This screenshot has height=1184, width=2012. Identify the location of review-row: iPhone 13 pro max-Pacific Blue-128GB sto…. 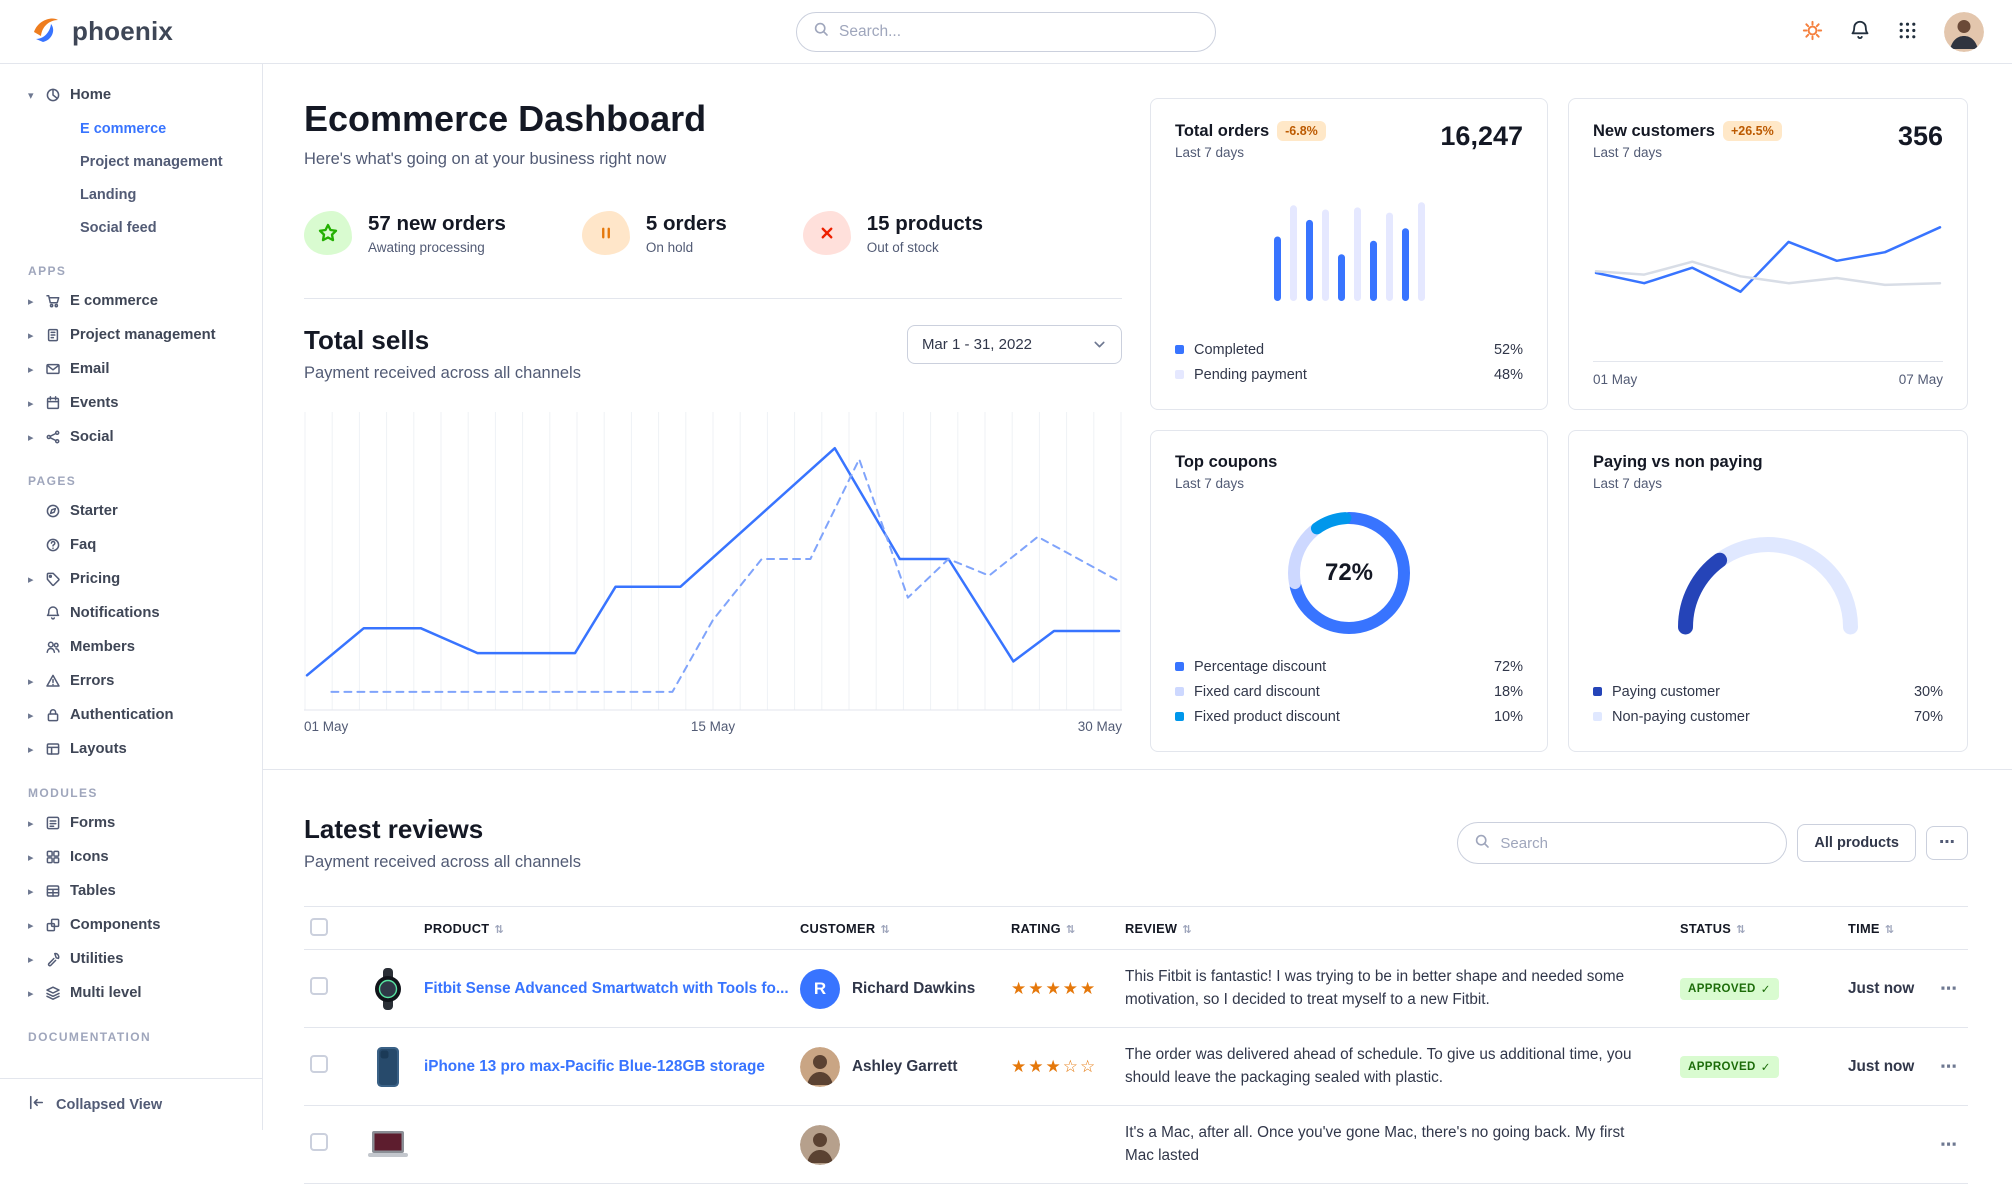
(1136, 1067).